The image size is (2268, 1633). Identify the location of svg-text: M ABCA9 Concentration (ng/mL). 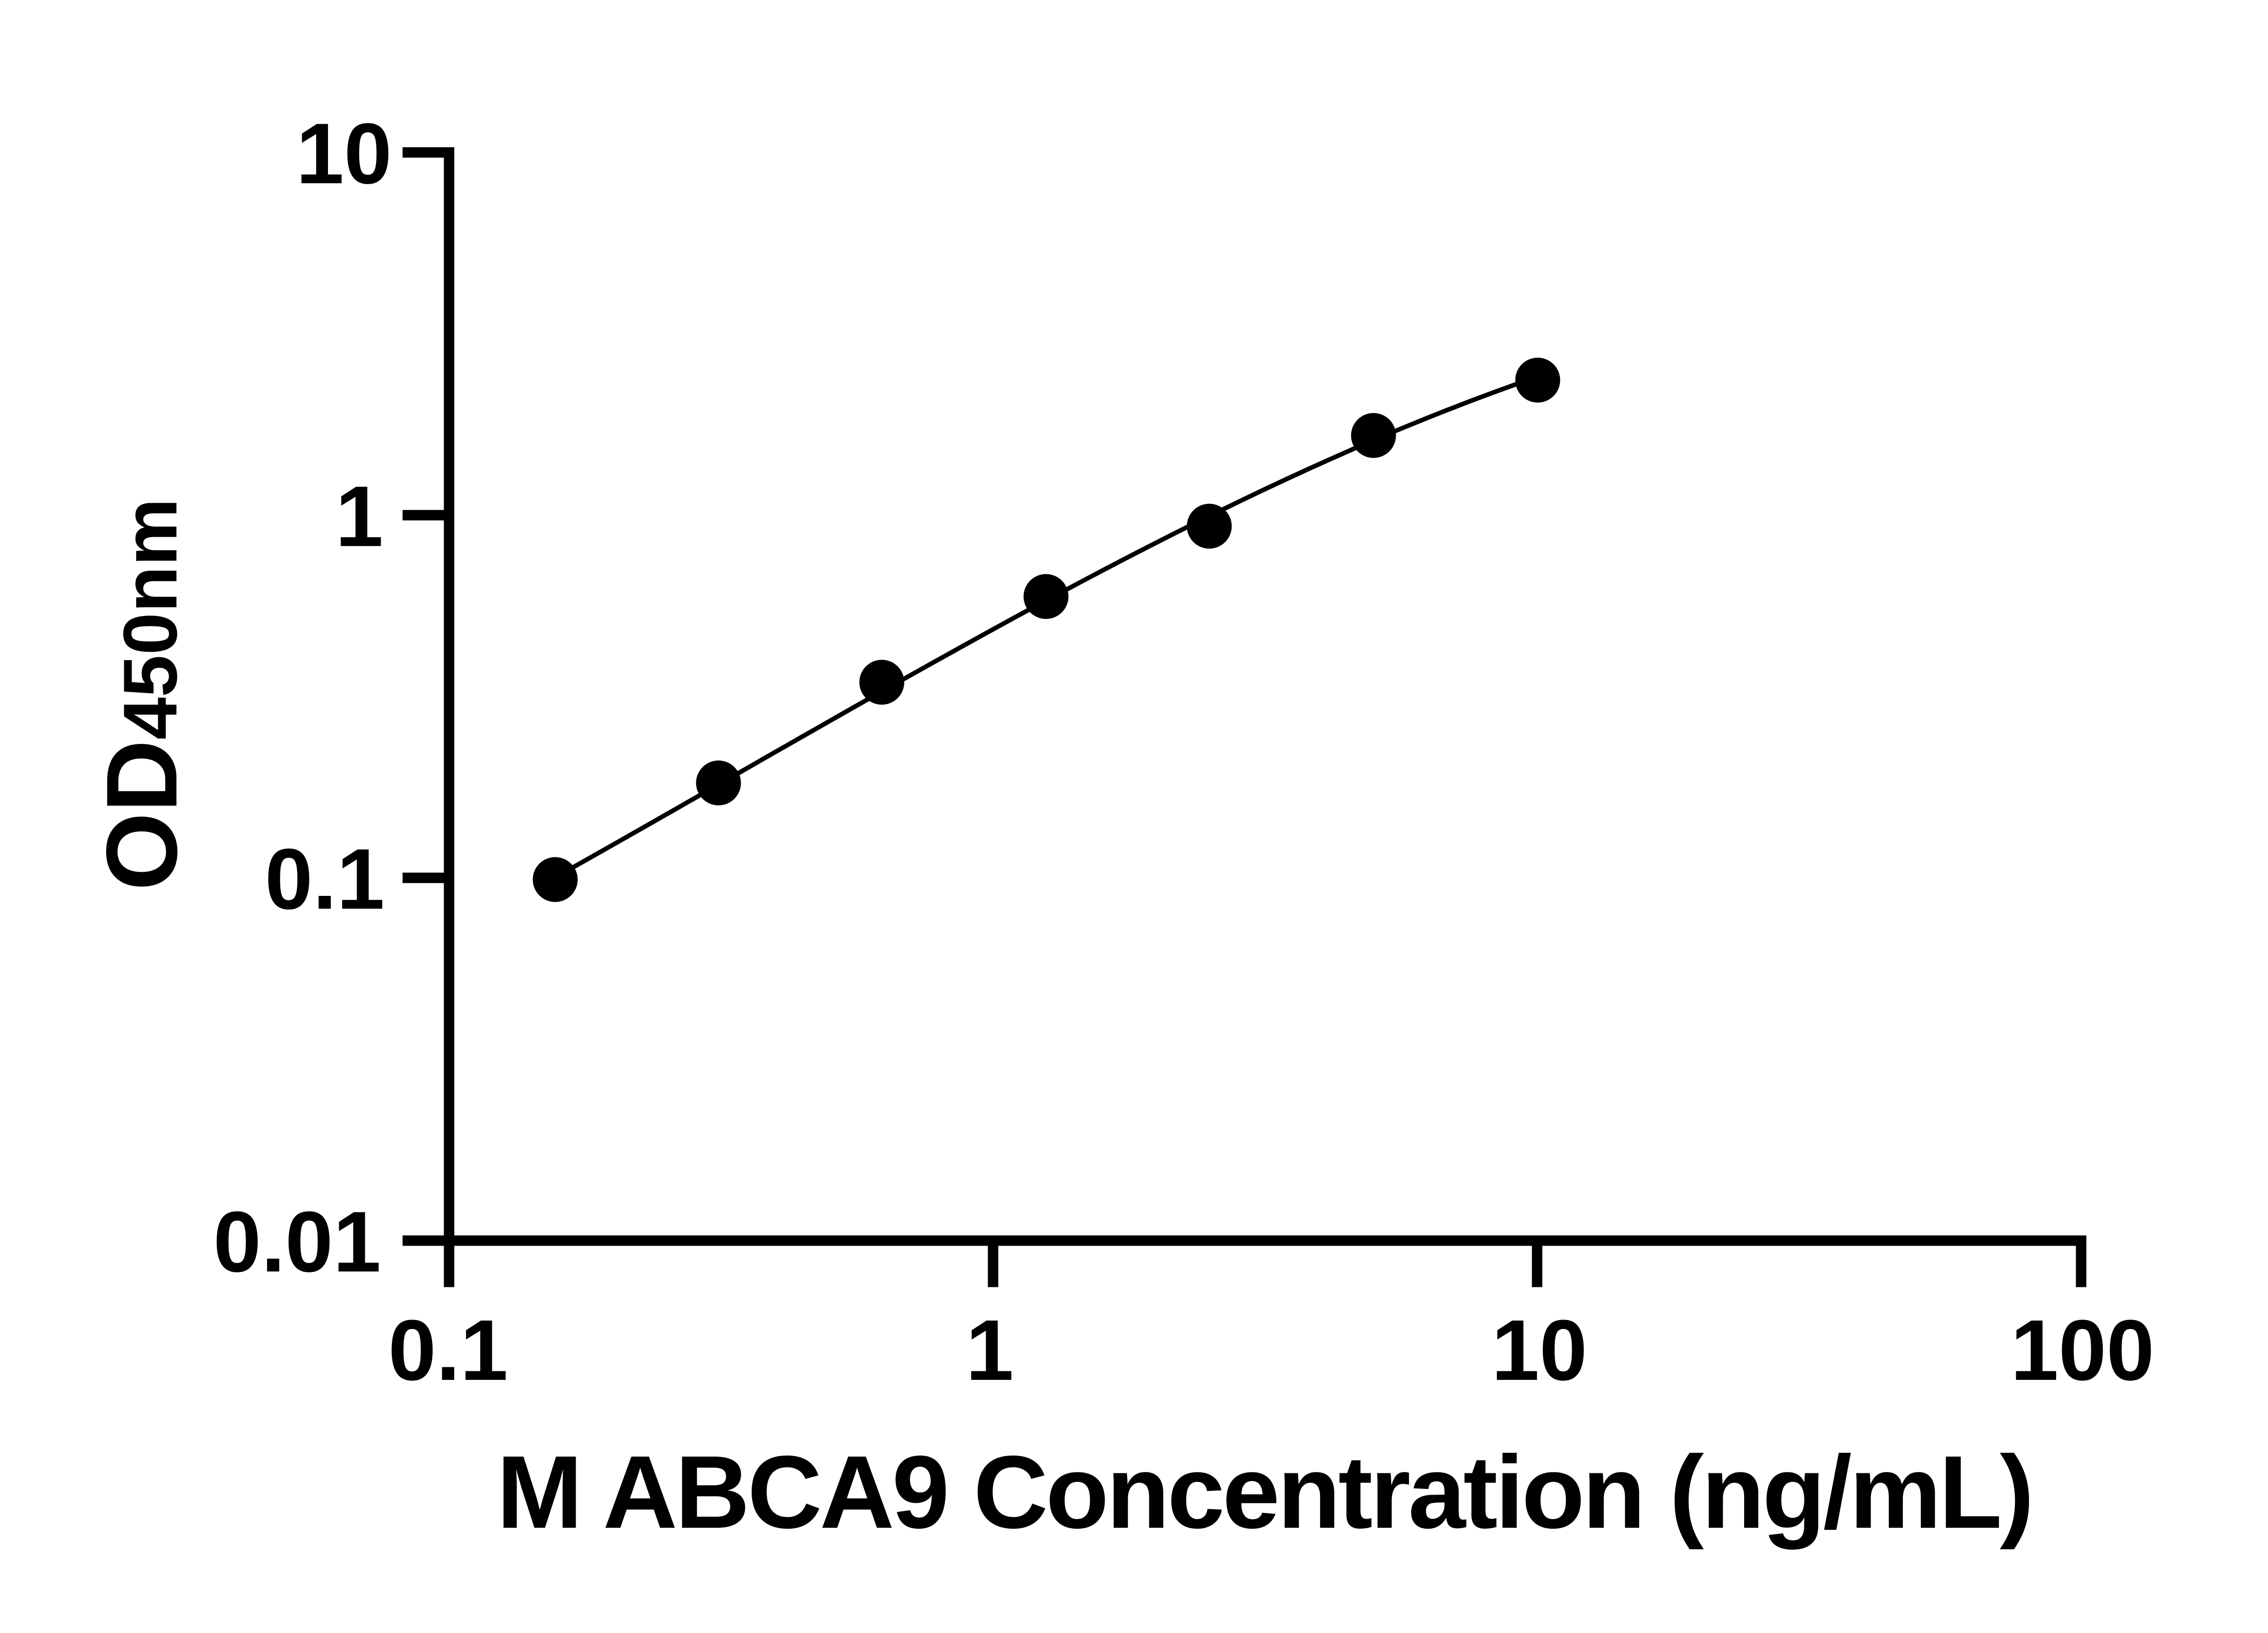
(1265, 1492).